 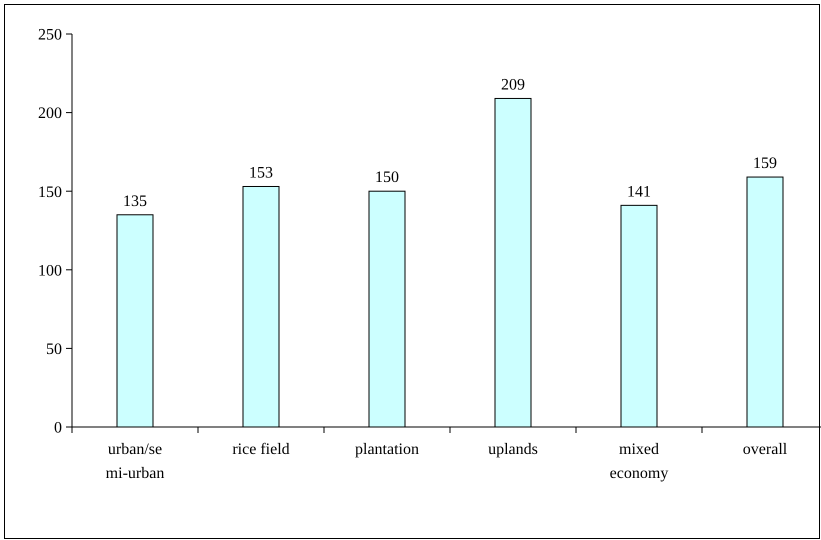 What do you see at coordinates (50, 113) in the screenshot?
I see `y-tick-label: 200` at bounding box center [50, 113].